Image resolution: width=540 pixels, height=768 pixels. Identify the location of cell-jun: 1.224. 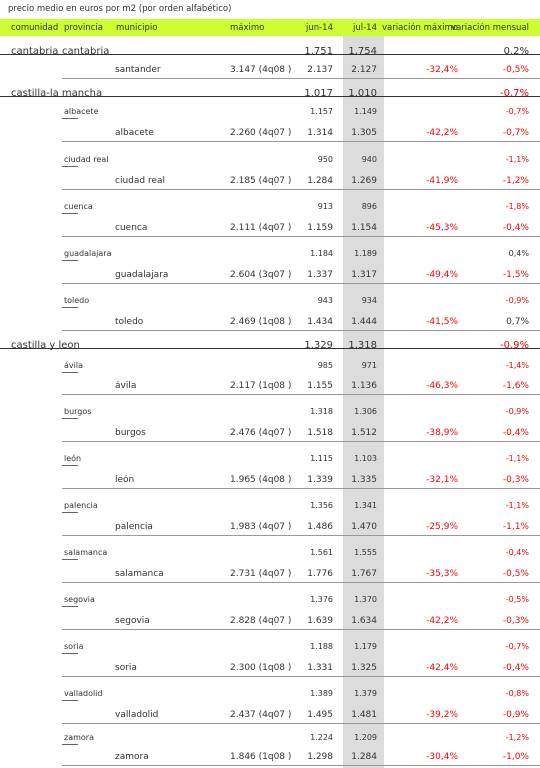
(321, 737).